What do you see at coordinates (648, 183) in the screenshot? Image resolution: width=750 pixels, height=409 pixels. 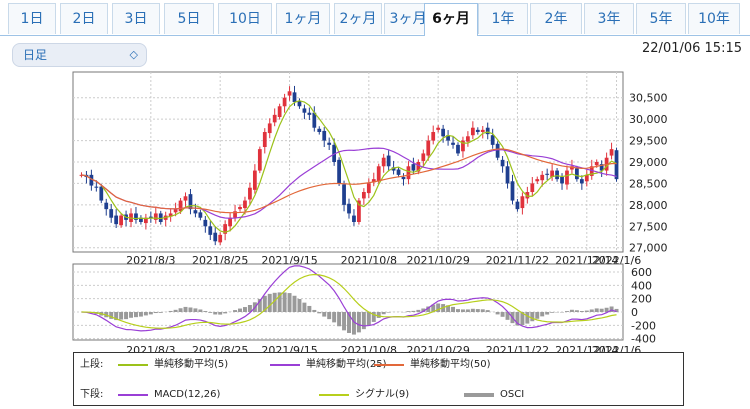 I see `price-tick-label: 28,500` at bounding box center [648, 183].